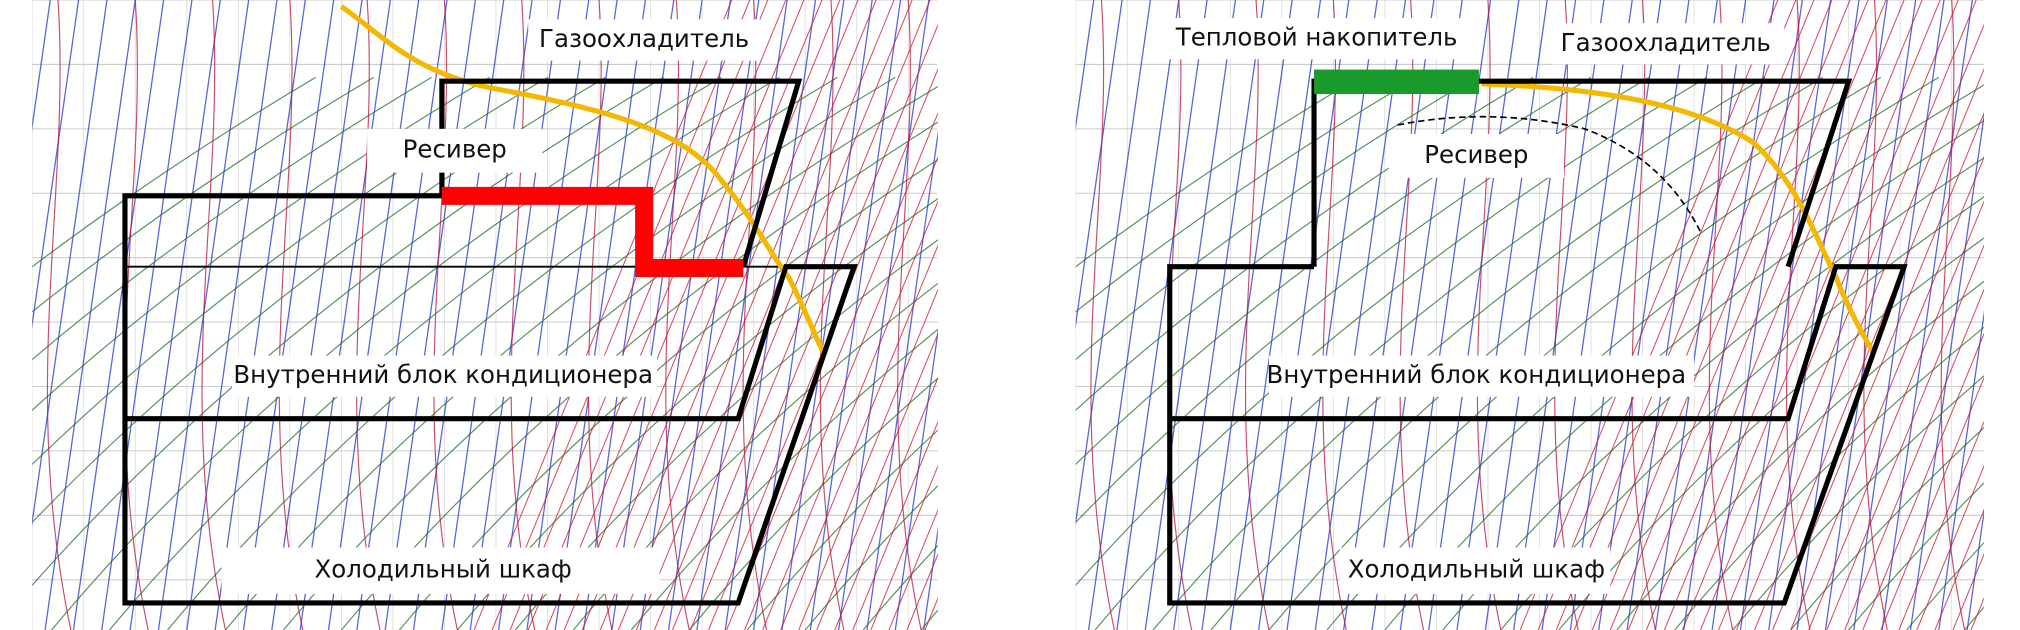 The image size is (2020, 630). Describe the element at coordinates (1316, 37) in the screenshot. I see `label: Тепловой накопитель` at that location.